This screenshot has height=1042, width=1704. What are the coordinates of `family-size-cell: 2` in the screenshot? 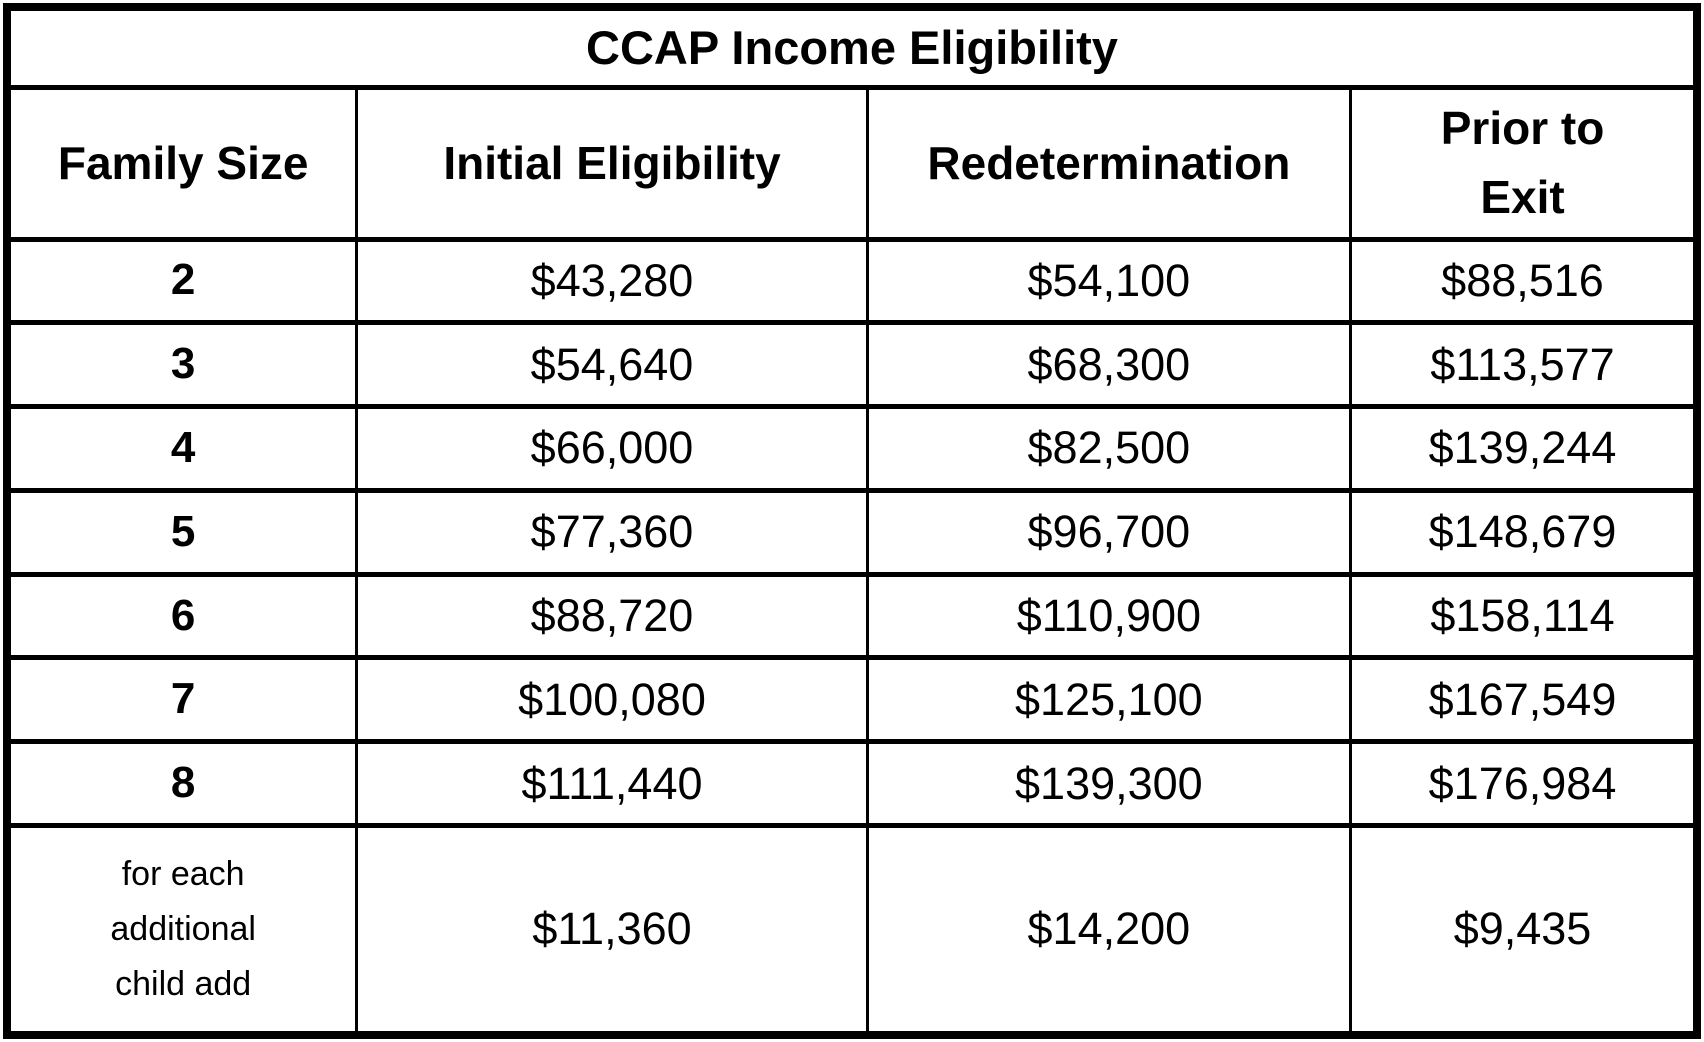 It's located at (182, 281).